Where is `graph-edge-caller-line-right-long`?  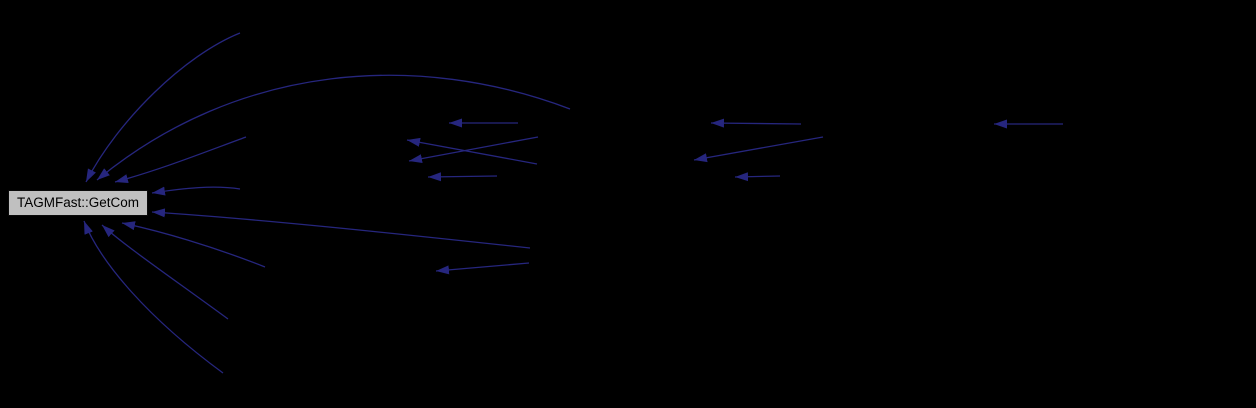
graph-edge-caller-line-right-long is located at coordinates (341, 228).